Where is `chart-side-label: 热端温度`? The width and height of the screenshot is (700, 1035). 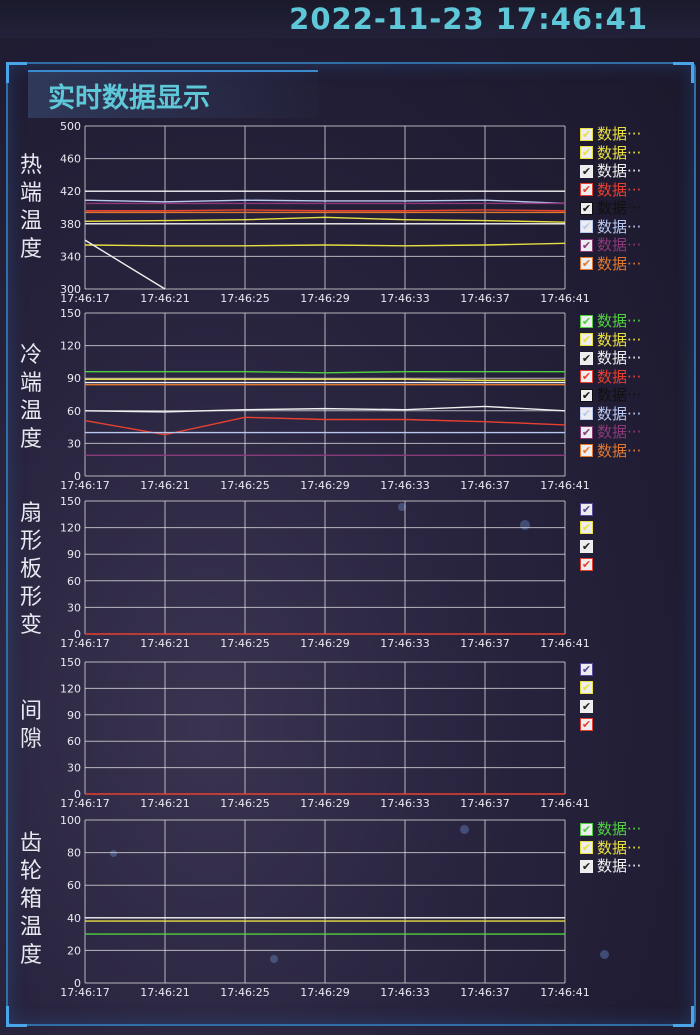 chart-side-label: 热端温度 is located at coordinates (31, 207).